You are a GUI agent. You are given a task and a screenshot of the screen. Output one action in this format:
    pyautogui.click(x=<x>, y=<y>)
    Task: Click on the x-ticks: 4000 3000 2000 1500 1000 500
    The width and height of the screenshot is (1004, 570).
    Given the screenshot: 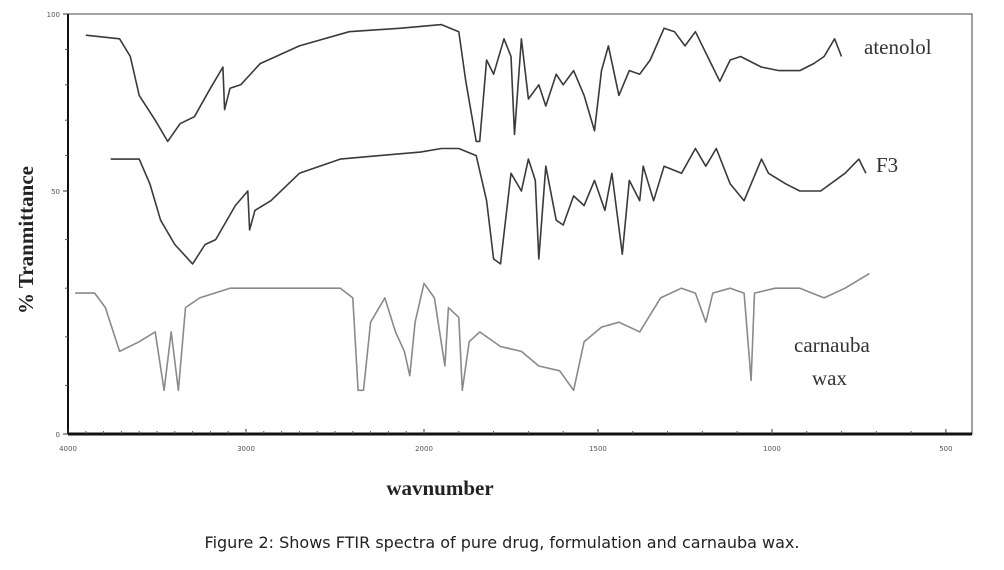 What is the action you would take?
    pyautogui.click(x=506, y=441)
    